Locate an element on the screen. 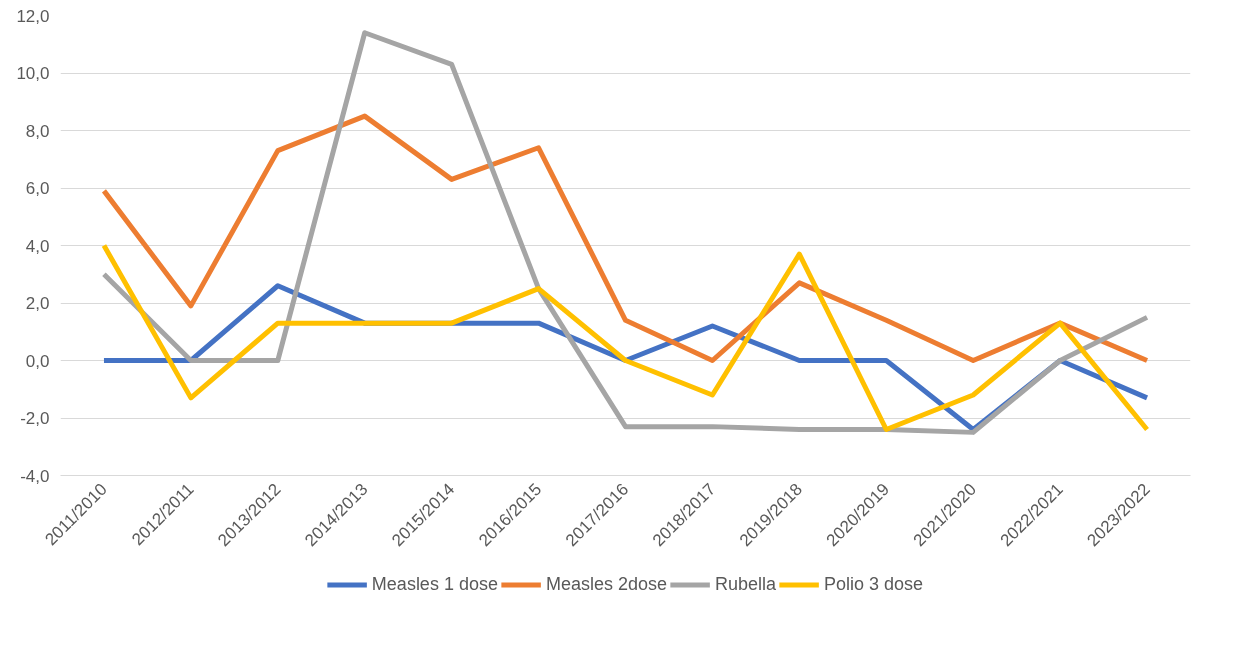 The width and height of the screenshot is (1259, 659). y-tick-label: 8,0 is located at coordinates (37, 131).